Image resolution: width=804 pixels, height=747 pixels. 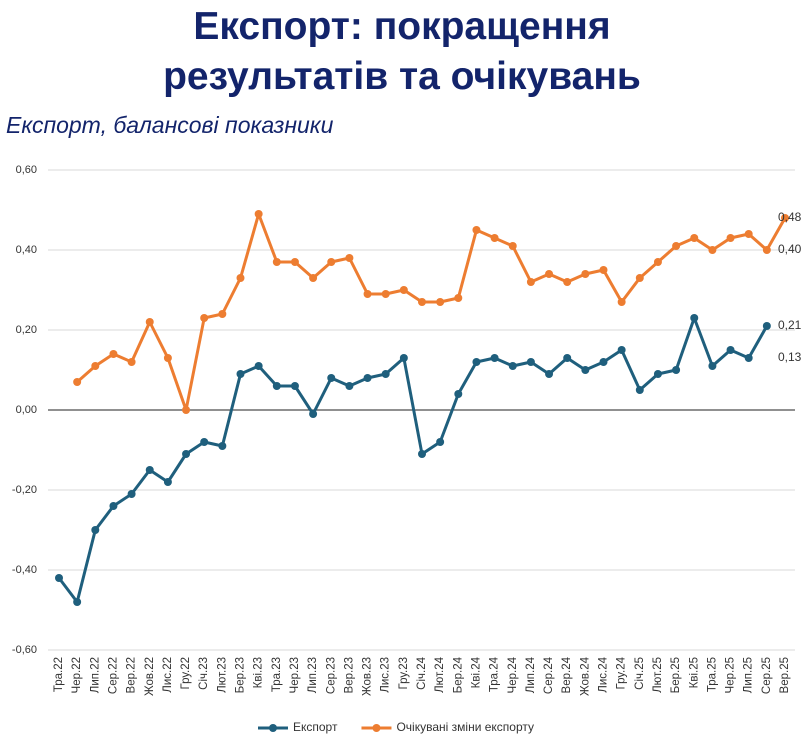 What do you see at coordinates (694, 672) in the screenshot?
I see `x-tick-label: Кві.25` at bounding box center [694, 672].